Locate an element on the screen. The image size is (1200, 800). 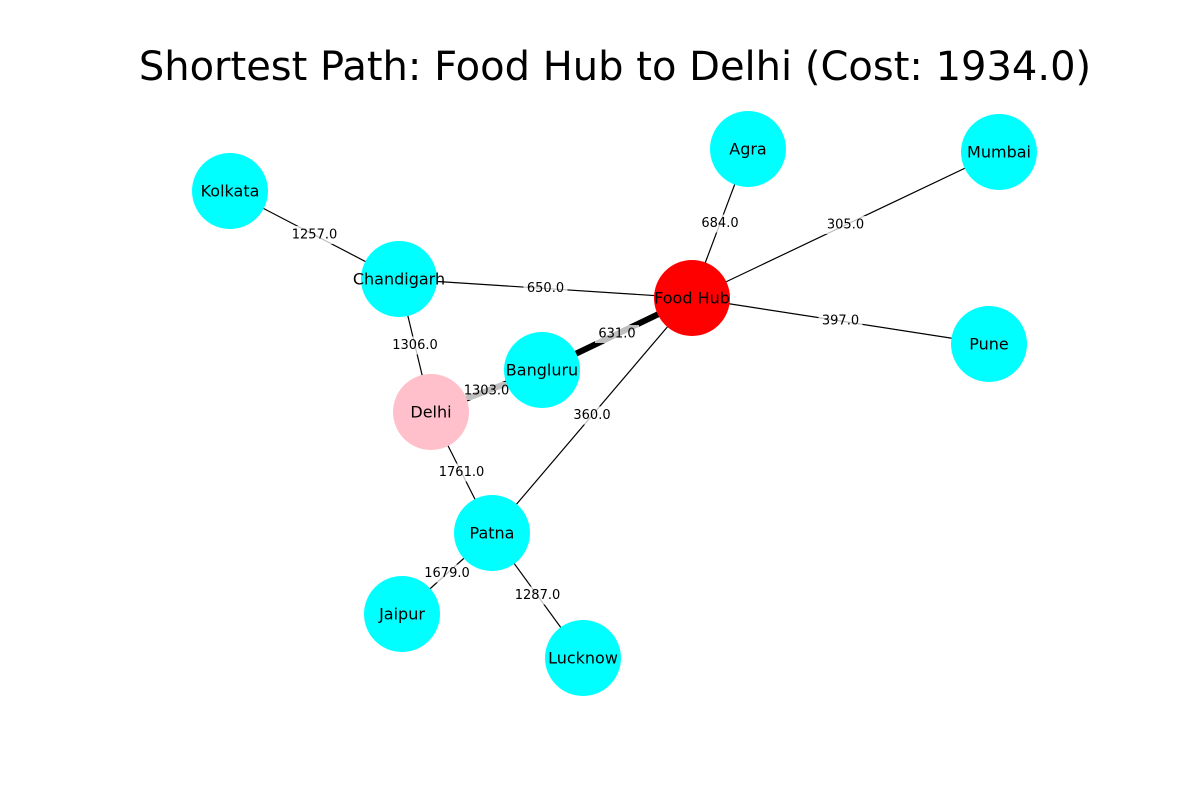
node-food-hub: Food Hub is located at coordinates (692, 298).